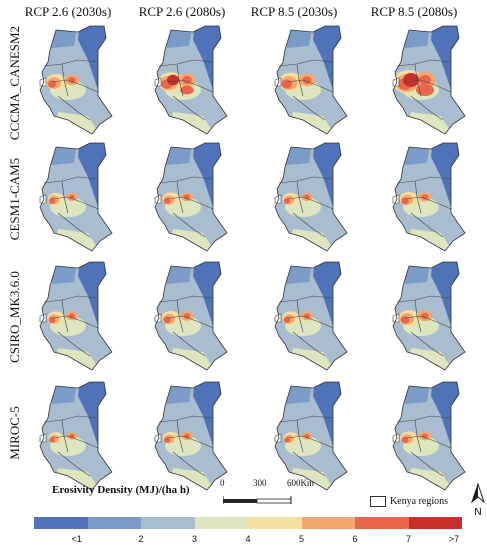 The image size is (487, 550). Describe the element at coordinates (478, 500) in the screenshot. I see `north-arrow-icon: N` at that location.